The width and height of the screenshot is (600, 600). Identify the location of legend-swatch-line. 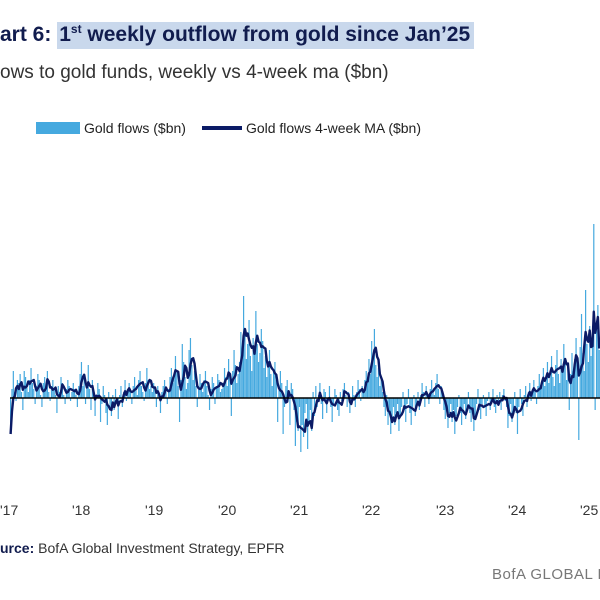
(221, 128).